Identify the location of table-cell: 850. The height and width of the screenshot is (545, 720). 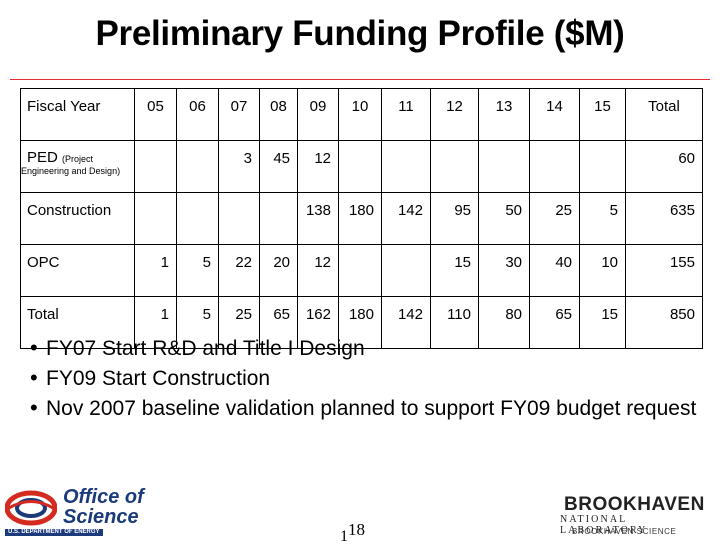
(664, 322).